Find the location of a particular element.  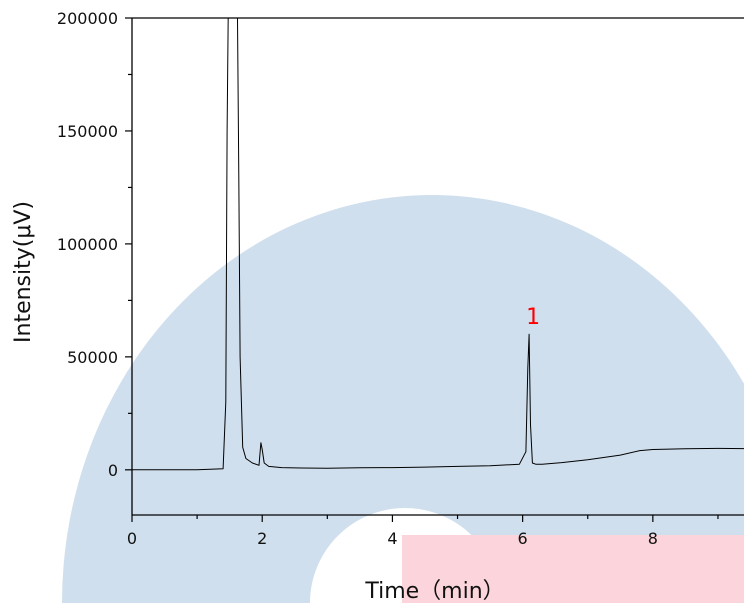

y-tick-label: 100000 is located at coordinates (87, 244).